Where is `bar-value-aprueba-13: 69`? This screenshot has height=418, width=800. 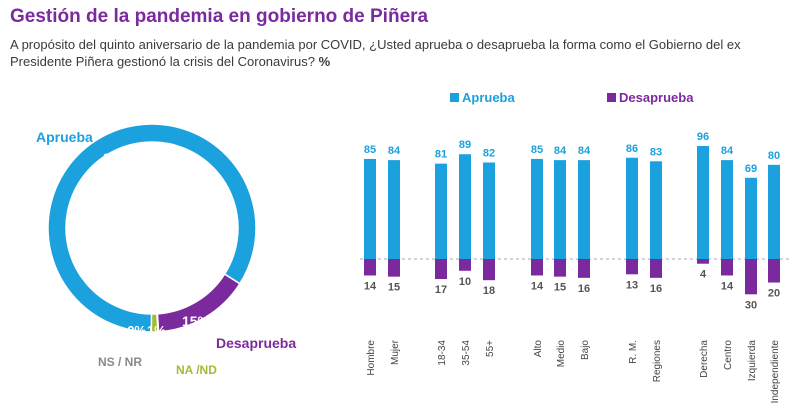 bar-value-aprueba-13: 69 is located at coordinates (751, 169).